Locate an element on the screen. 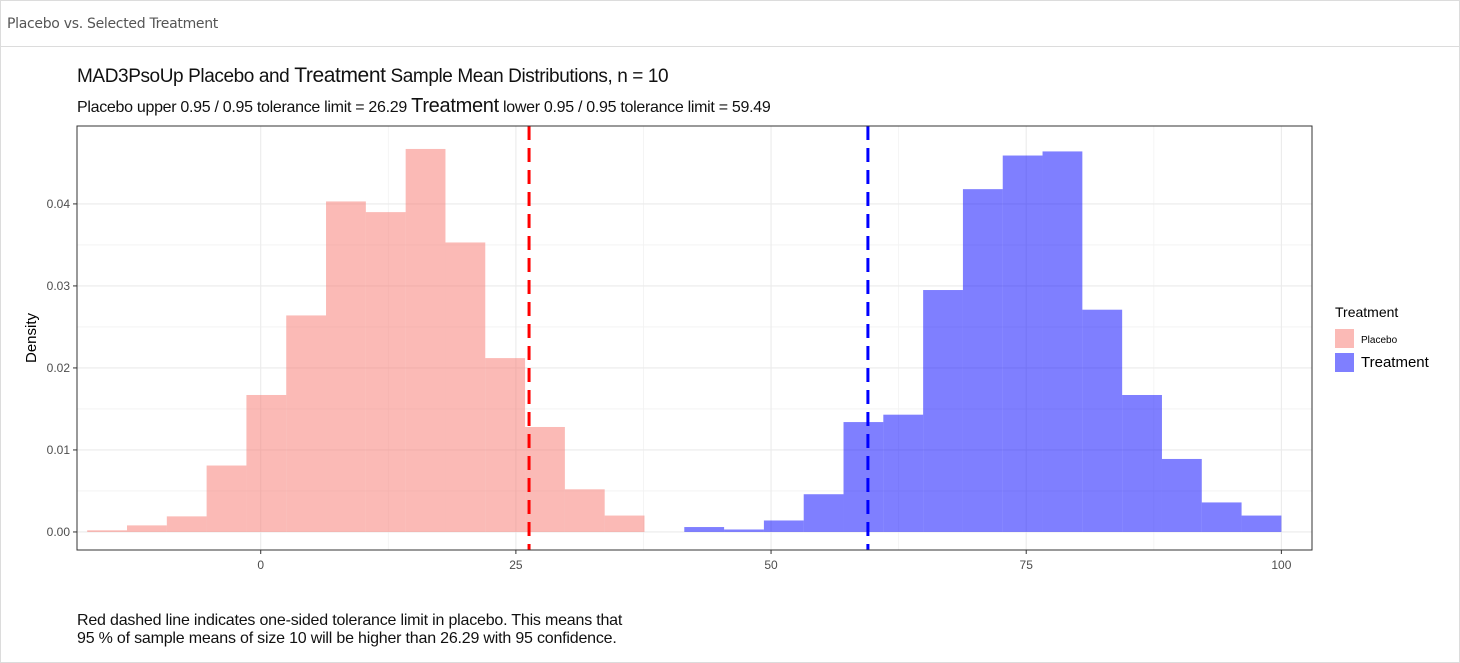 This screenshot has height=663, width=1460. chart-subtitle-part-2: Treatment is located at coordinates (455, 106).